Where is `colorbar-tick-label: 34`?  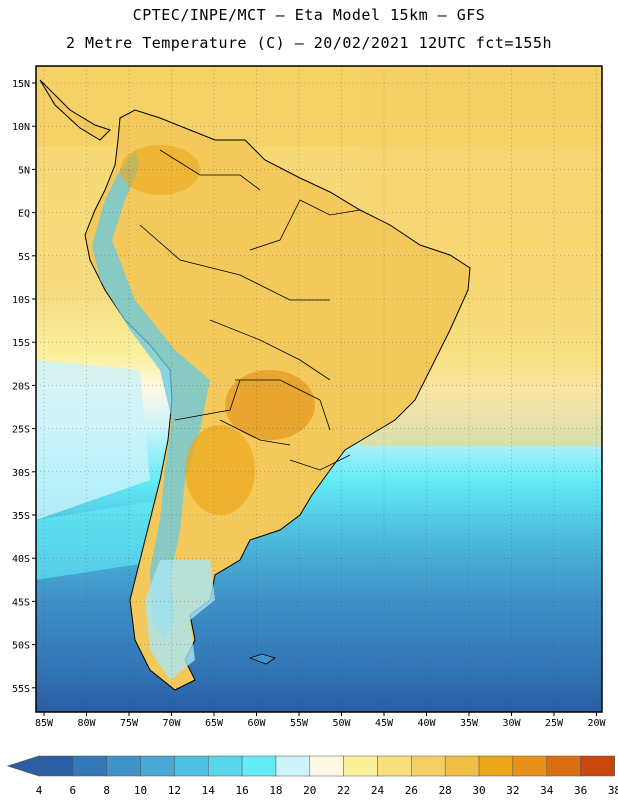
colorbar-tick-label: 34 is located at coordinates (547, 790).